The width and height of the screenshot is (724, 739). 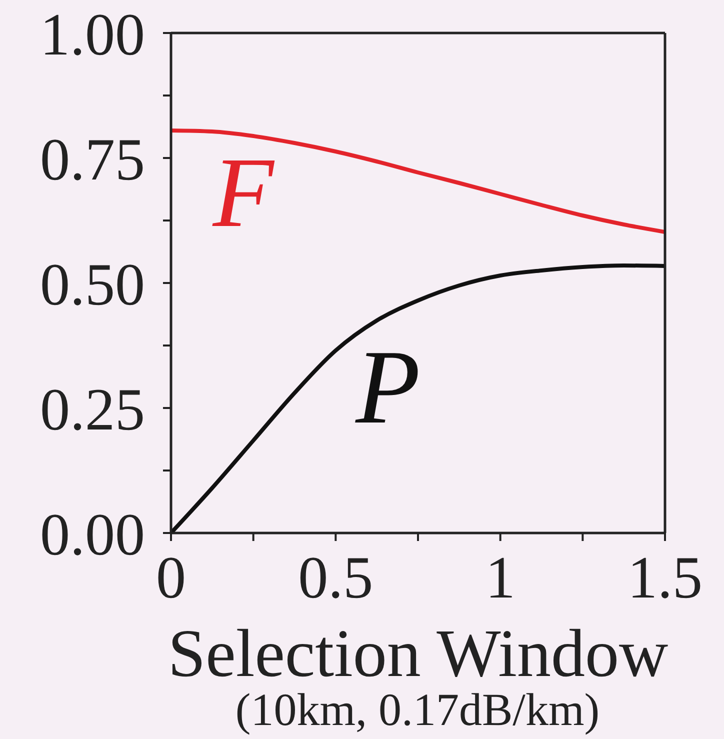 What do you see at coordinates (243, 192) in the screenshot?
I see `series-label: F` at bounding box center [243, 192].